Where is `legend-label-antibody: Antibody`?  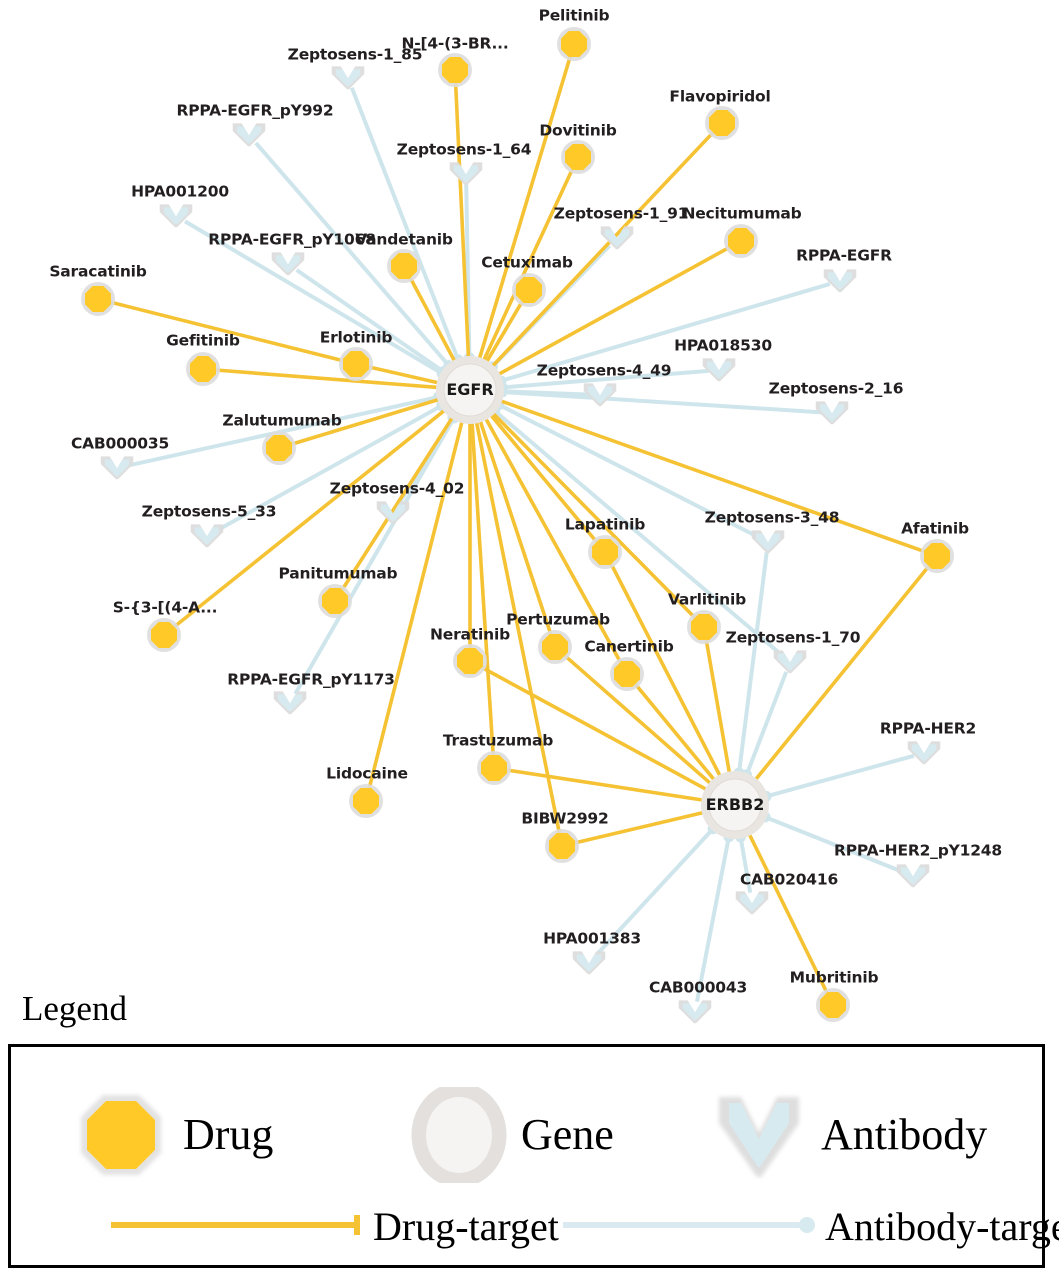 legend-label-antibody: Antibody is located at coordinates (904, 1134).